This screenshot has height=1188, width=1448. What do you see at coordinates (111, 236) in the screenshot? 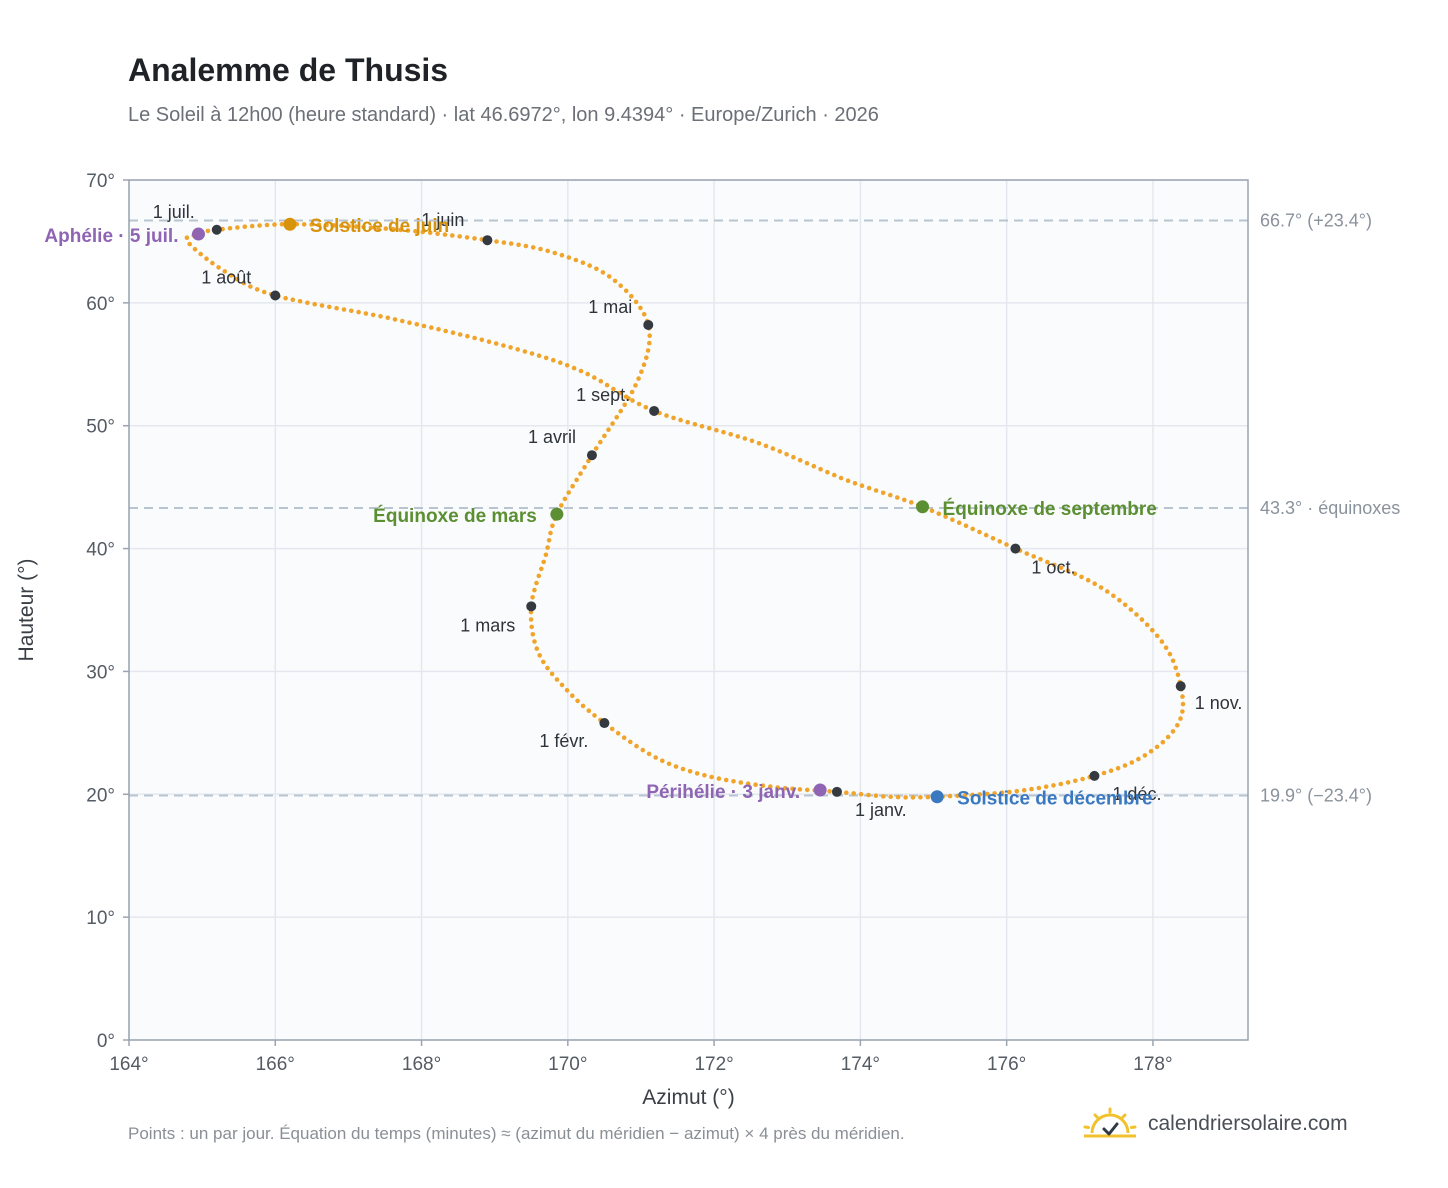
I see `event-label: Aphélie · 5 juil.` at bounding box center [111, 236].